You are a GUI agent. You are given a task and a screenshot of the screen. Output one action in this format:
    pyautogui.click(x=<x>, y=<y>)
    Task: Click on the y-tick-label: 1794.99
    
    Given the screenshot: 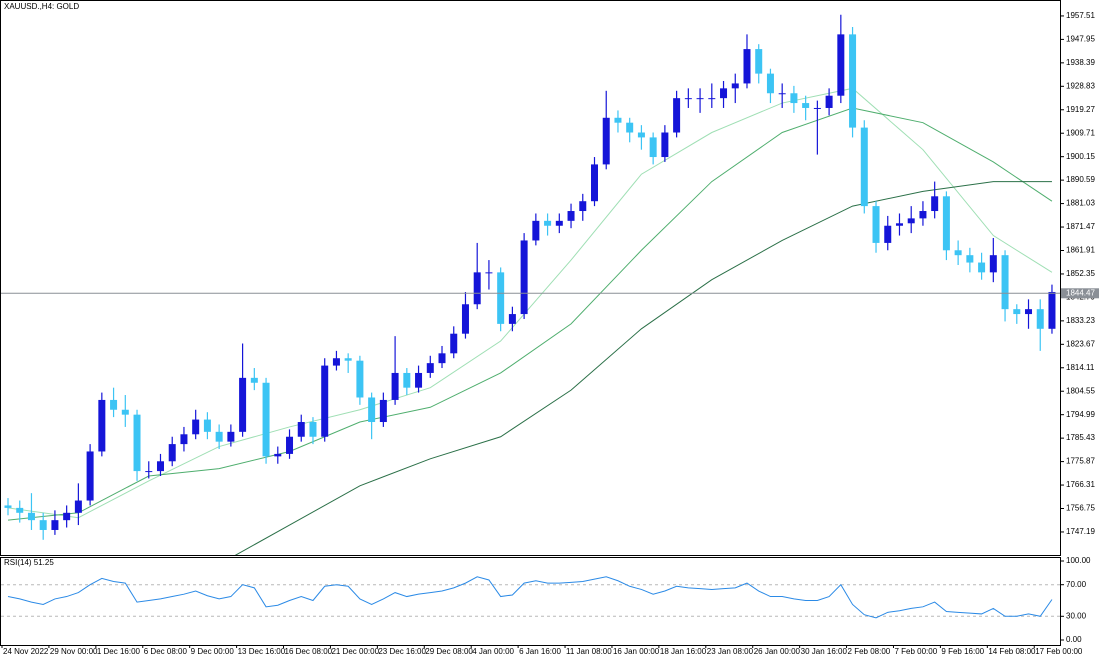 What is the action you would take?
    pyautogui.click(x=1080, y=414)
    